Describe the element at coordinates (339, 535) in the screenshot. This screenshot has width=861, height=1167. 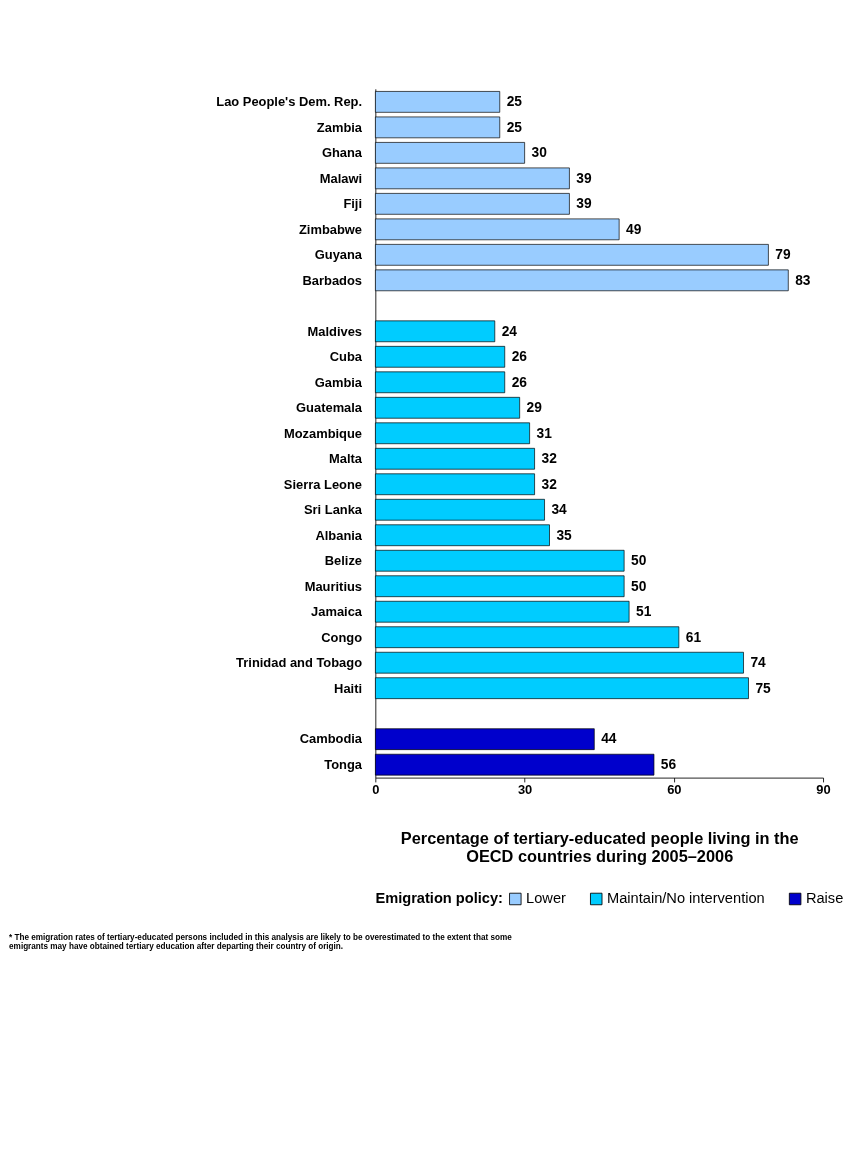
I see `y-tick-label: Albania` at that location.